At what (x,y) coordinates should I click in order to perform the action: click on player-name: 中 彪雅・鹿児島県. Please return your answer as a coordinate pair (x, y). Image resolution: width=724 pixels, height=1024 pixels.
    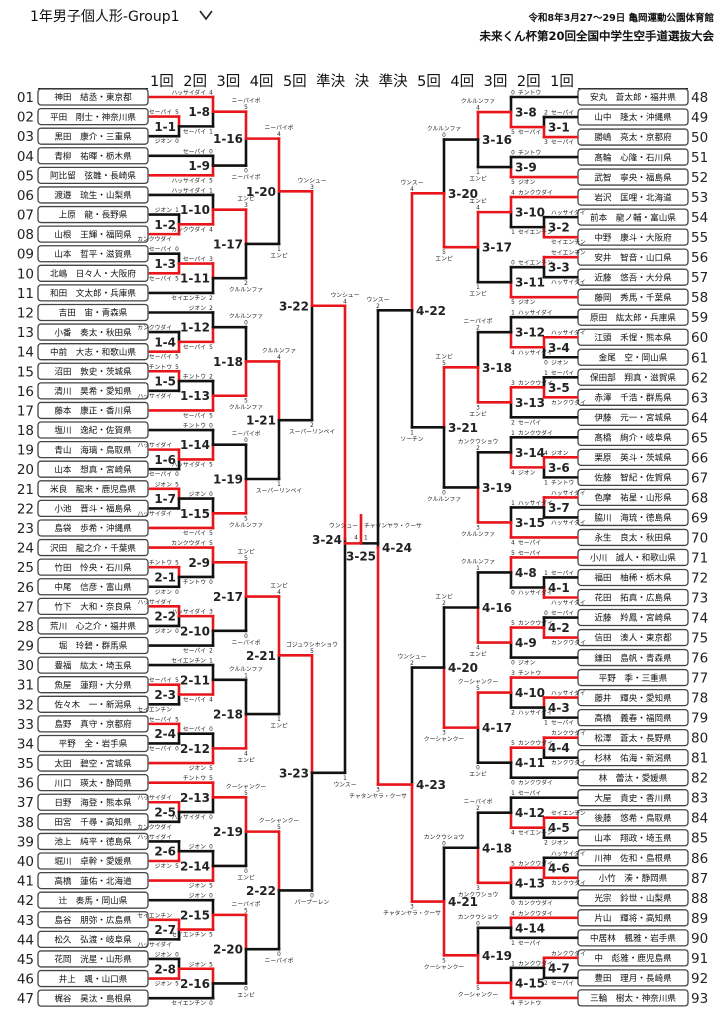
    Looking at the image, I should click on (633, 958).